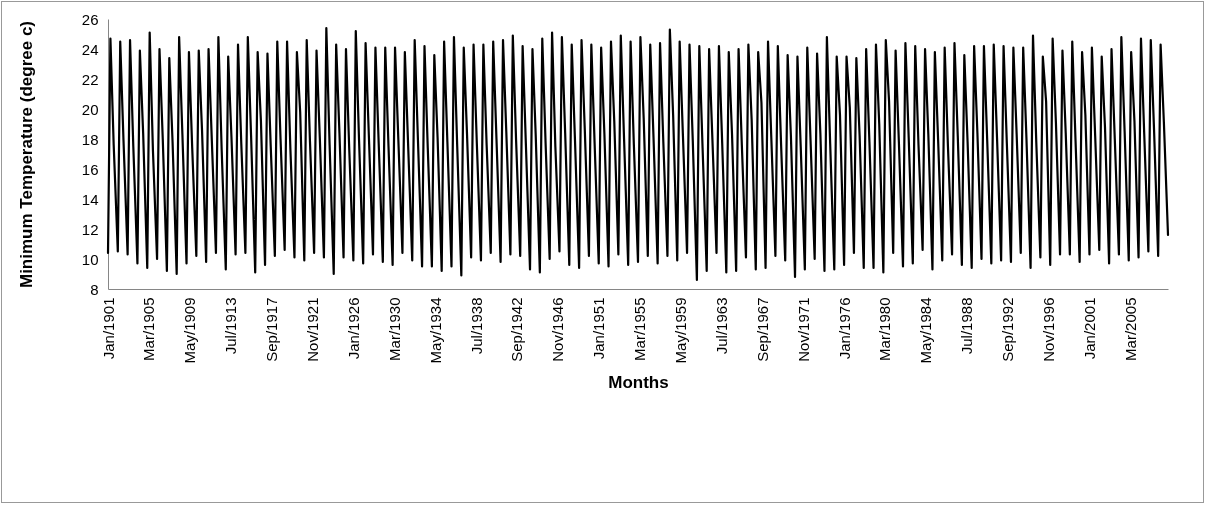  What do you see at coordinates (312, 329) in the screenshot?
I see `x-tick-label: Nov/1921` at bounding box center [312, 329].